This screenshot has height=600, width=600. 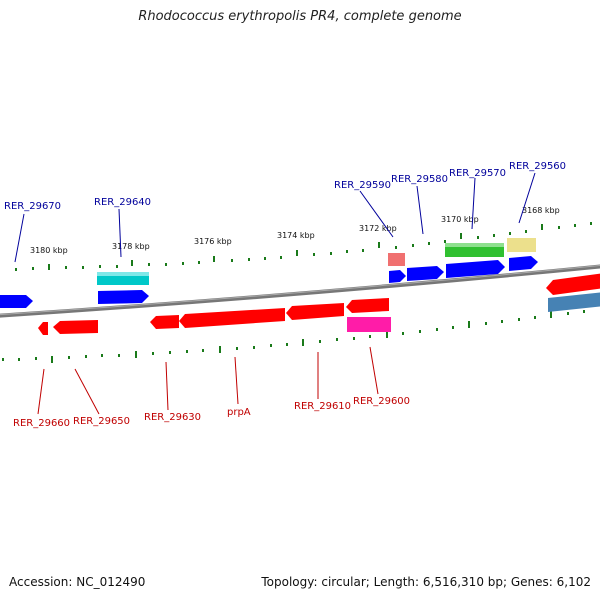 What do you see at coordinates (475, 269) in the screenshot?
I see `gene-blue-570b` at bounding box center [475, 269].